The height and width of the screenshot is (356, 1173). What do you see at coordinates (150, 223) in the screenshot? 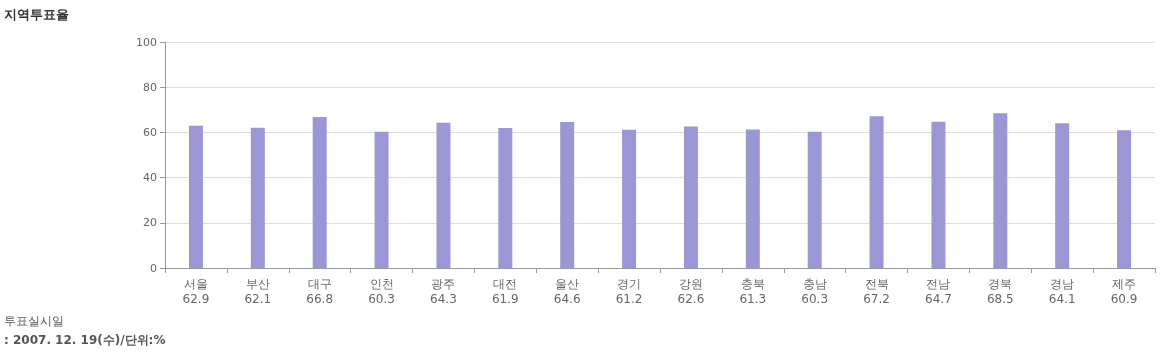
I see `y-tick-label: 20` at bounding box center [150, 223].